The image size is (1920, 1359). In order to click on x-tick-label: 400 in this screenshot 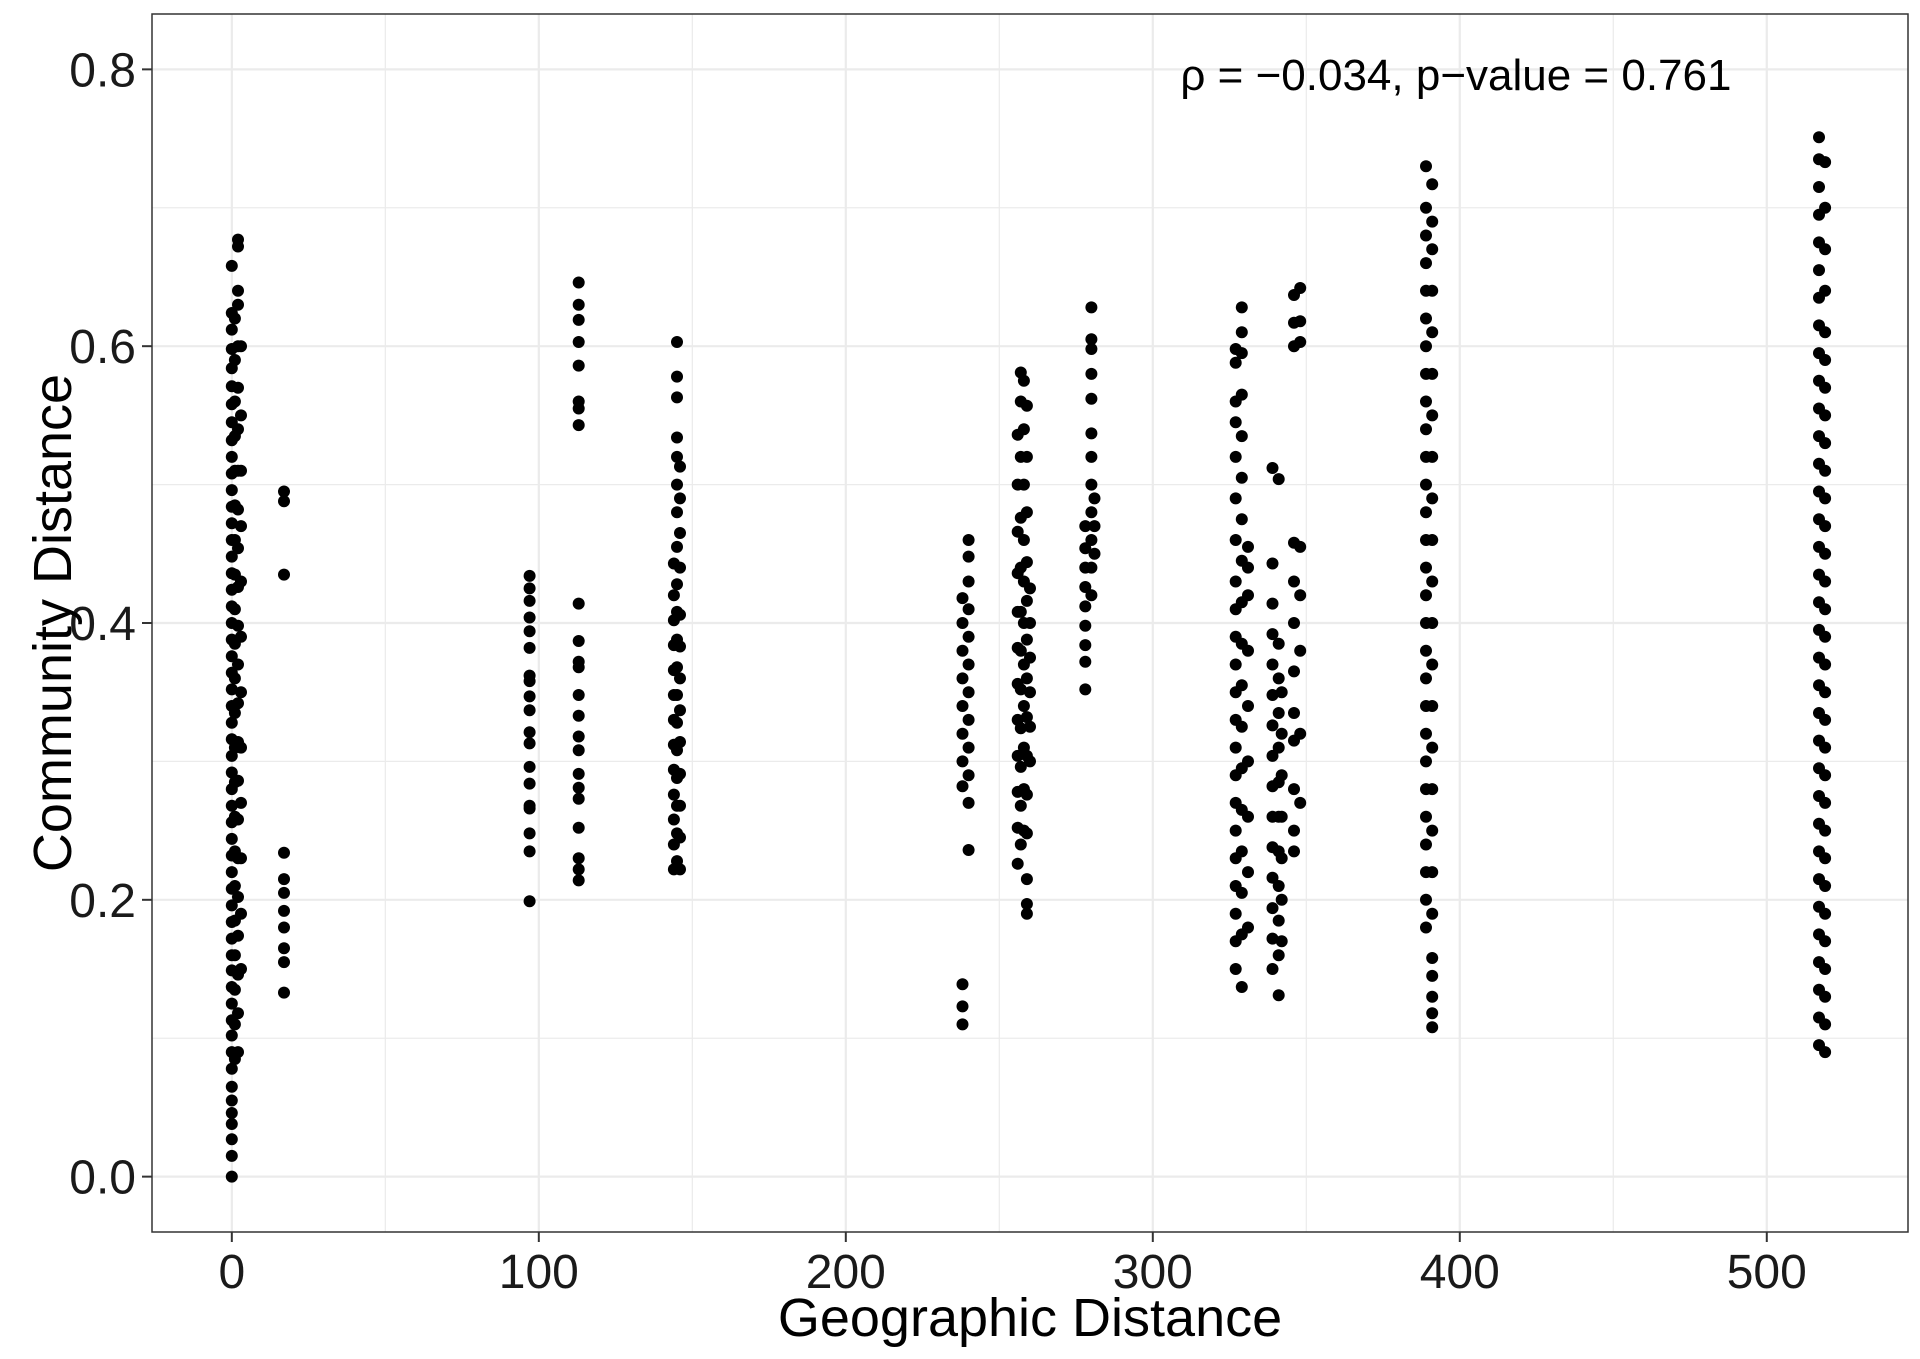, I will do `click(1460, 1272)`.